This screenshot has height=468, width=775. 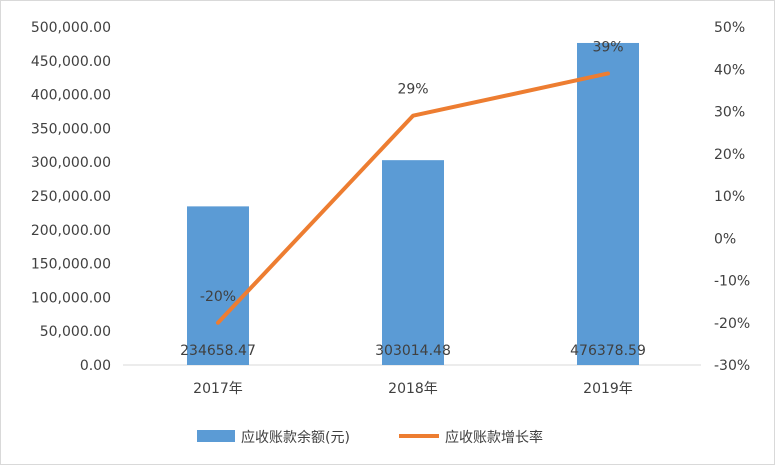 I want to click on right-axis-tick-label: -30%, so click(x=732, y=366).